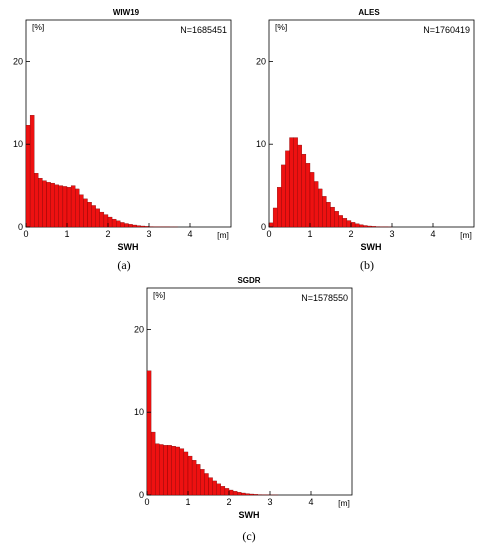 Image resolution: width=494 pixels, height=550 pixels. Describe the element at coordinates (108, 231) in the screenshot. I see `x-ticks: 0 1 2 3 4` at that location.